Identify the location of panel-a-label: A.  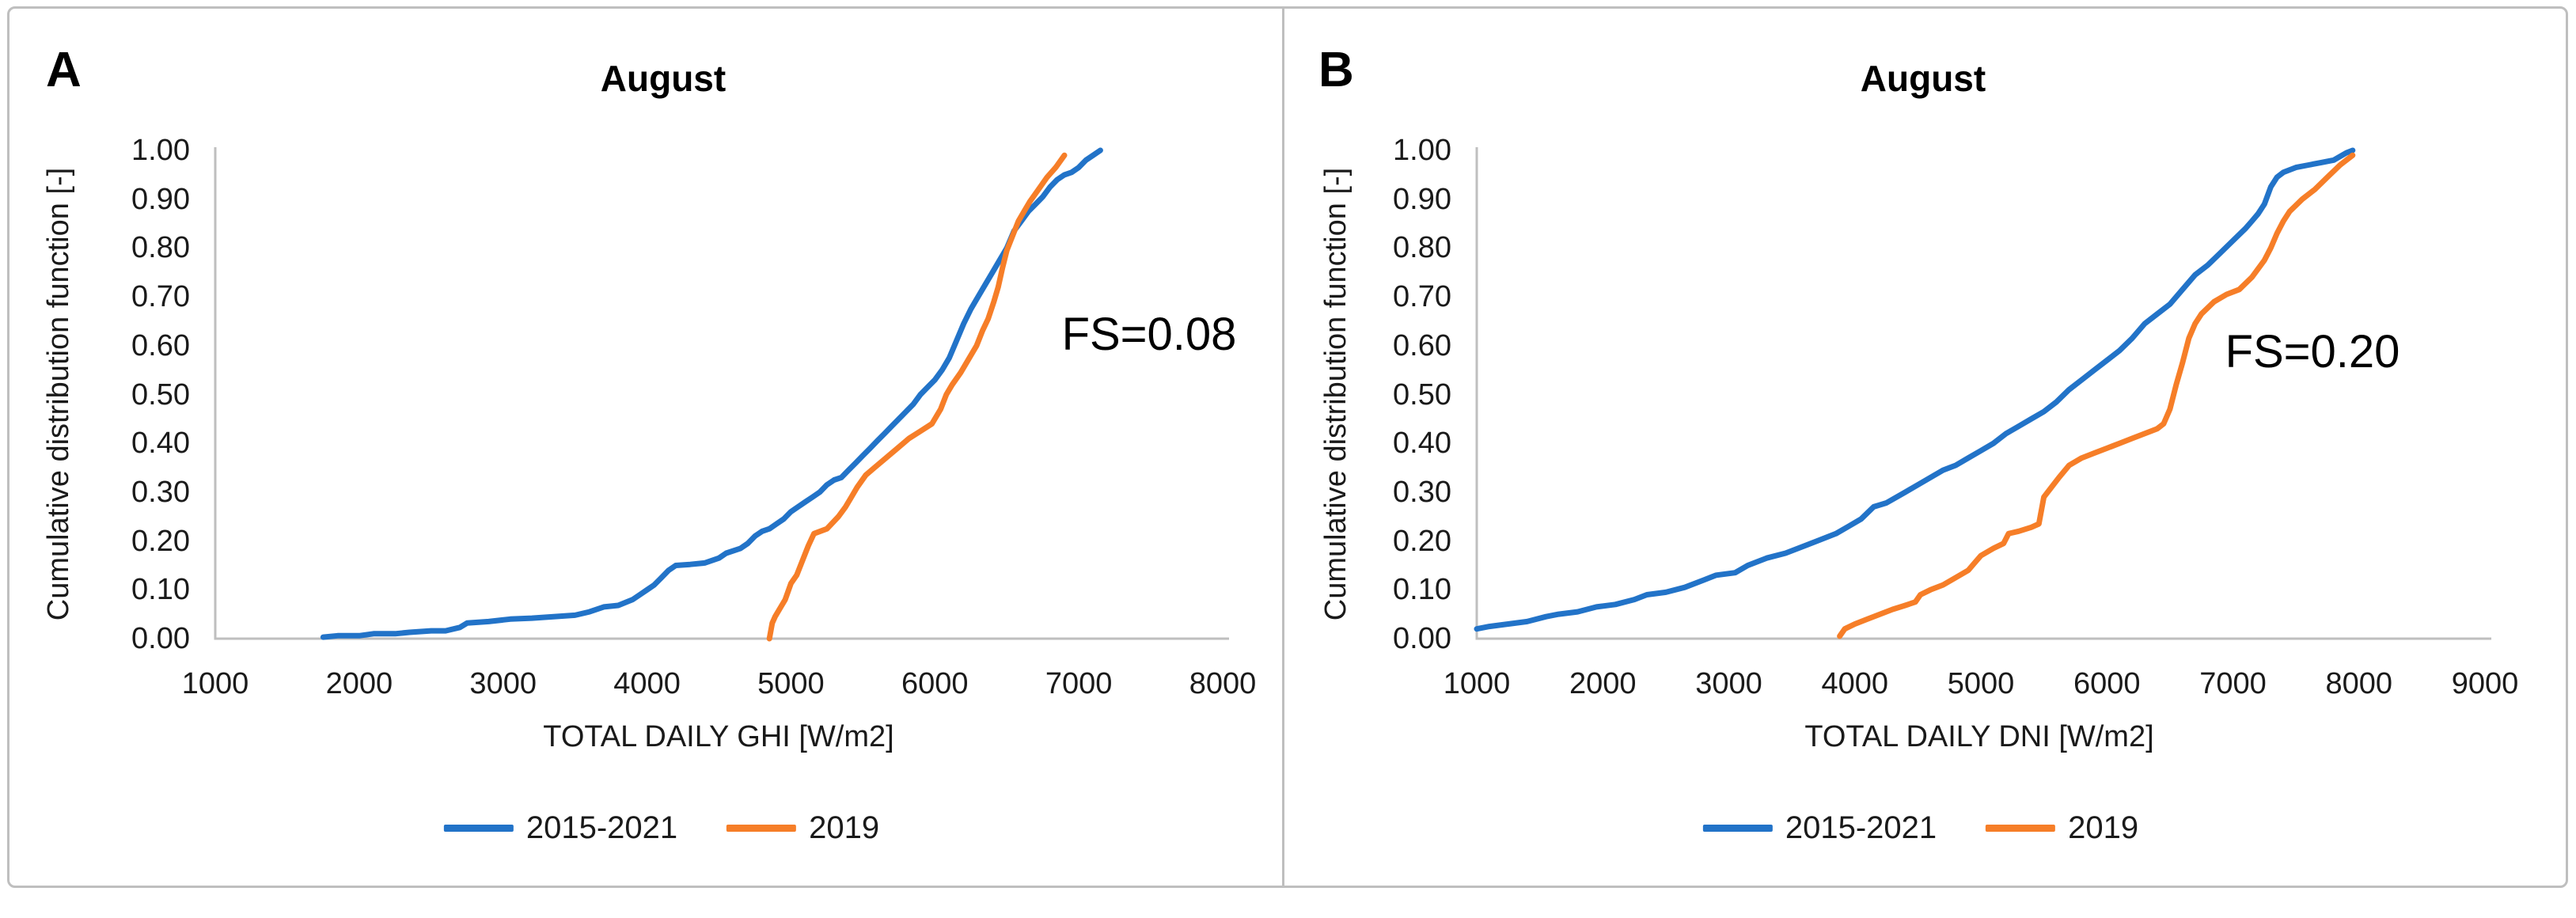
(64, 70).